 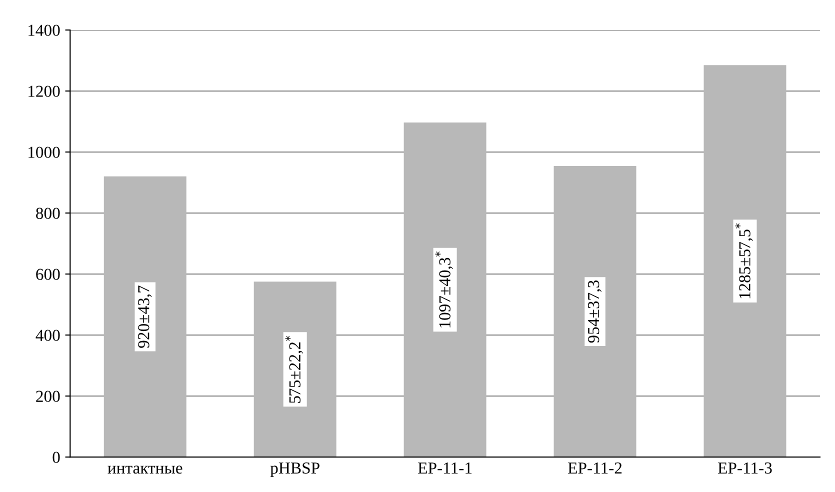 I want to click on data-label: 954±37,3, so click(x=595, y=311).